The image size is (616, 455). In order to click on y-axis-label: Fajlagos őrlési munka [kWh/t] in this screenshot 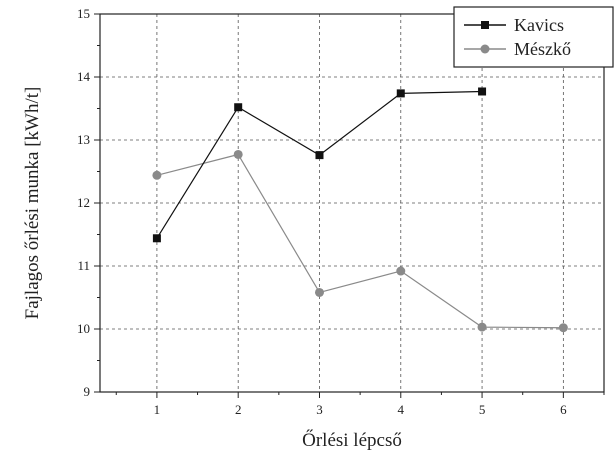, I will do `click(32, 203)`.